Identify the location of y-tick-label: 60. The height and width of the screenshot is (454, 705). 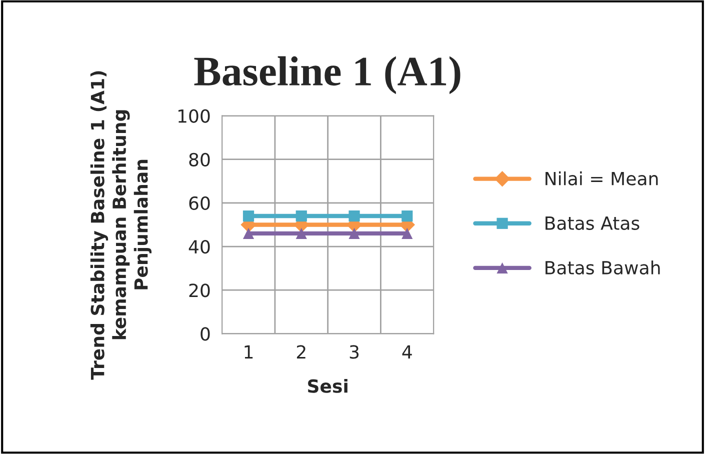
(199, 203).